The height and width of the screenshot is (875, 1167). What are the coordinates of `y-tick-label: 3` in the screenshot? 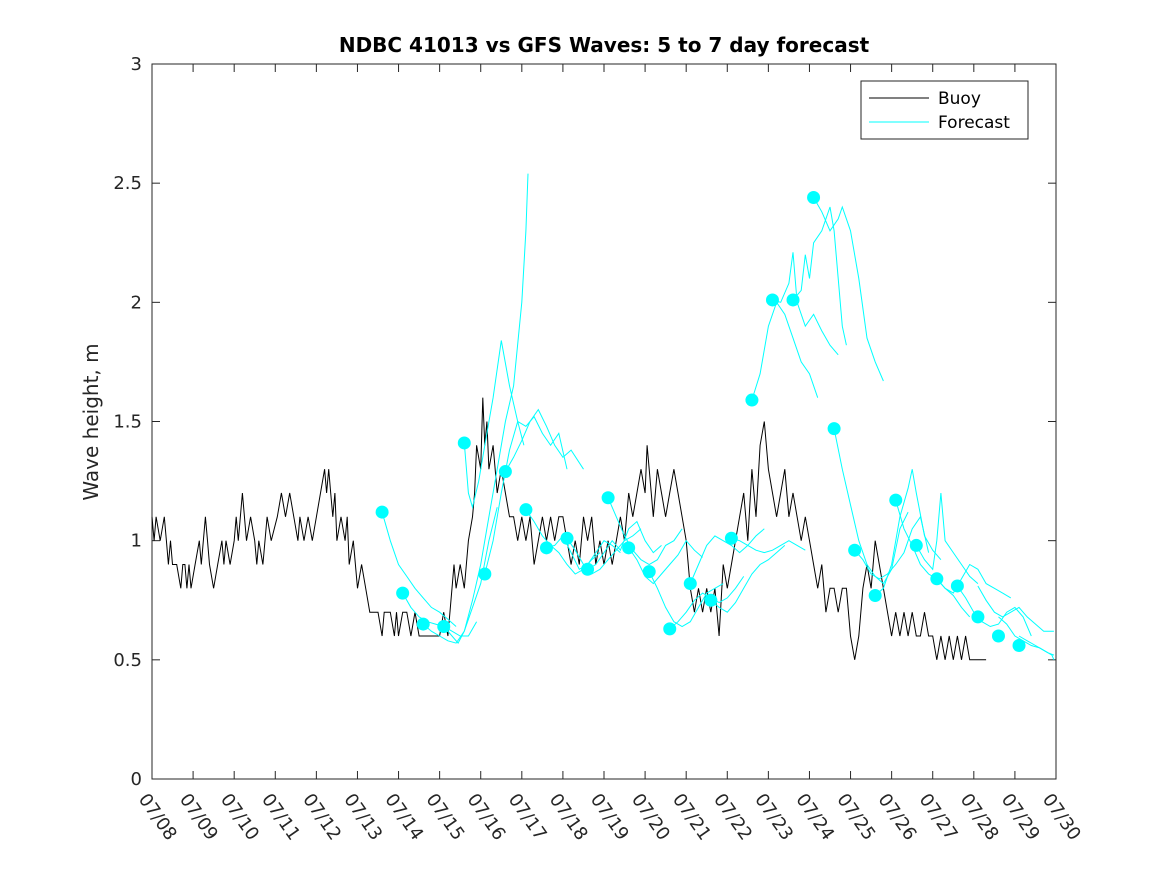 It's located at (136, 64).